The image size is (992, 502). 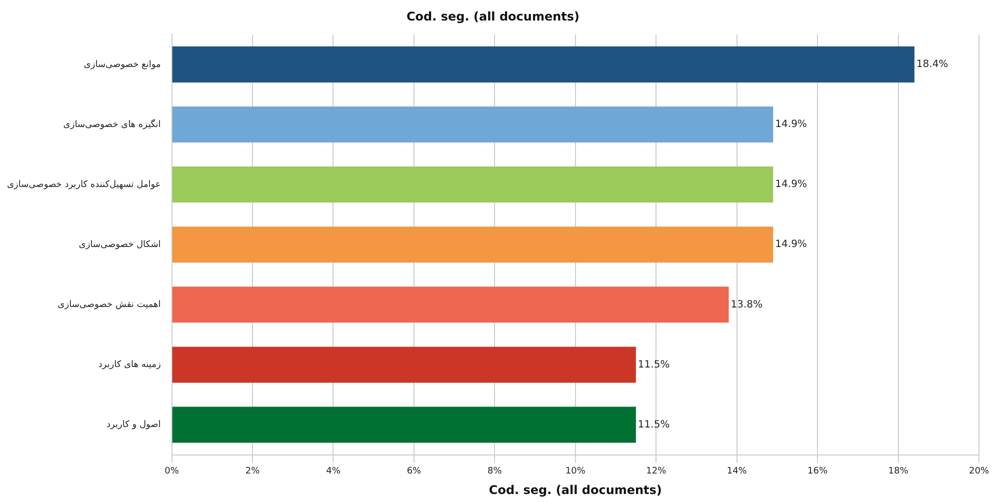 I want to click on x-tick-label: 2%, so click(x=252, y=471).